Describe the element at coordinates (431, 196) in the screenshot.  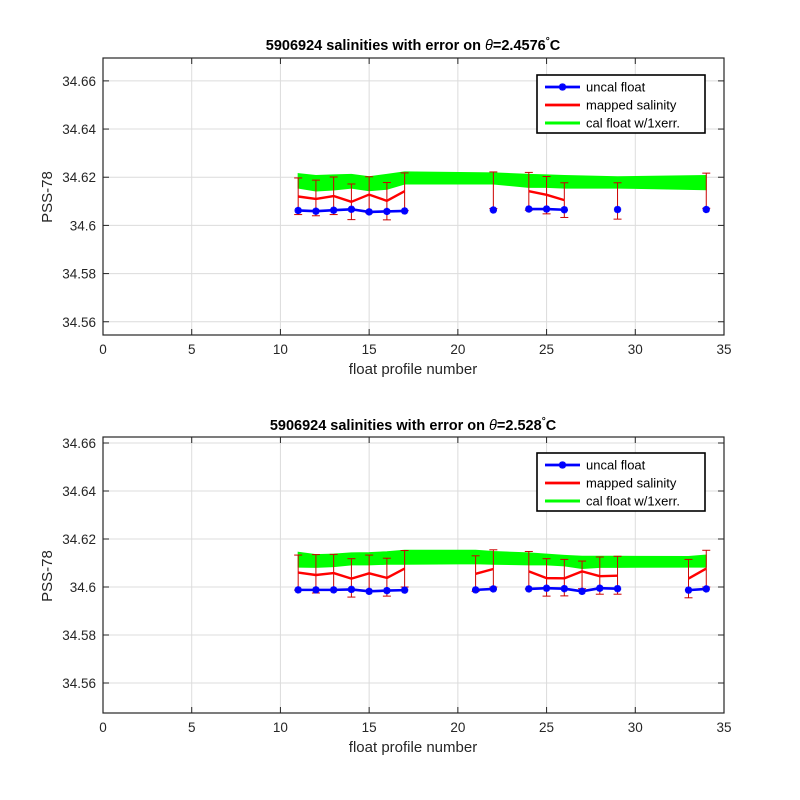
I see `chart-top-mapped-series` at that location.